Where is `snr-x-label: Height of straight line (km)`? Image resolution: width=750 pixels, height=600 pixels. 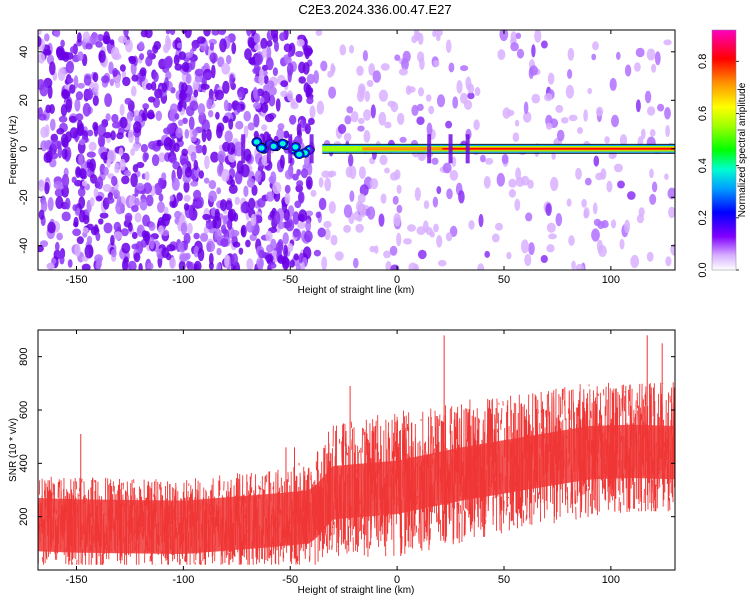
snr-x-label: Height of straight line (km) is located at coordinates (356, 590).